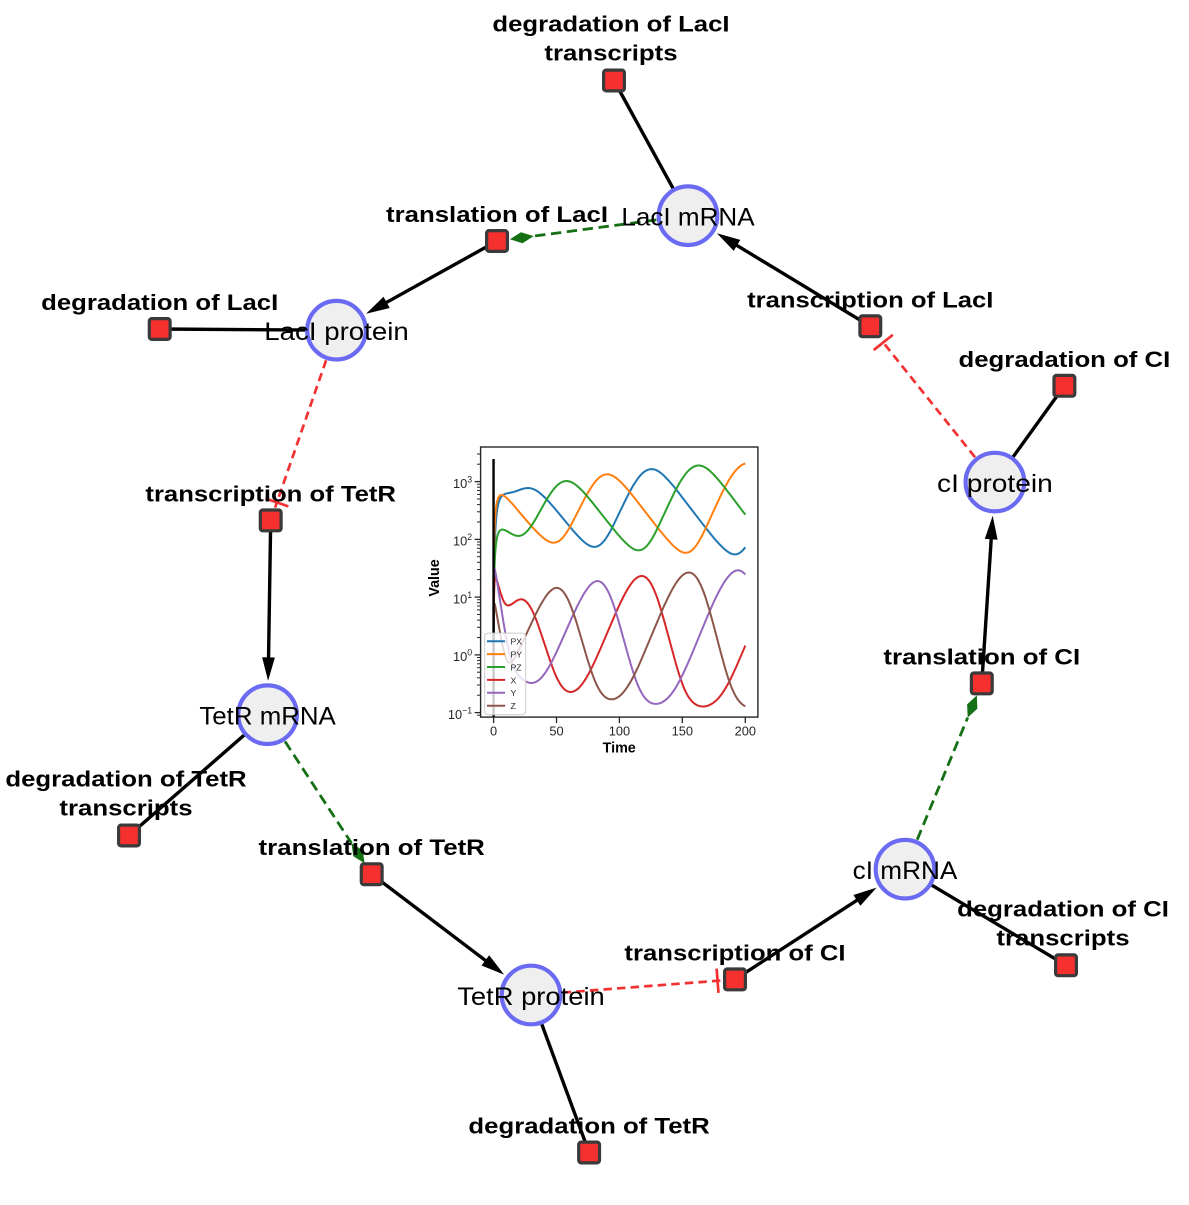 The image size is (1189, 1205). I want to click on svg-text: transcription of LacI, so click(870, 299).